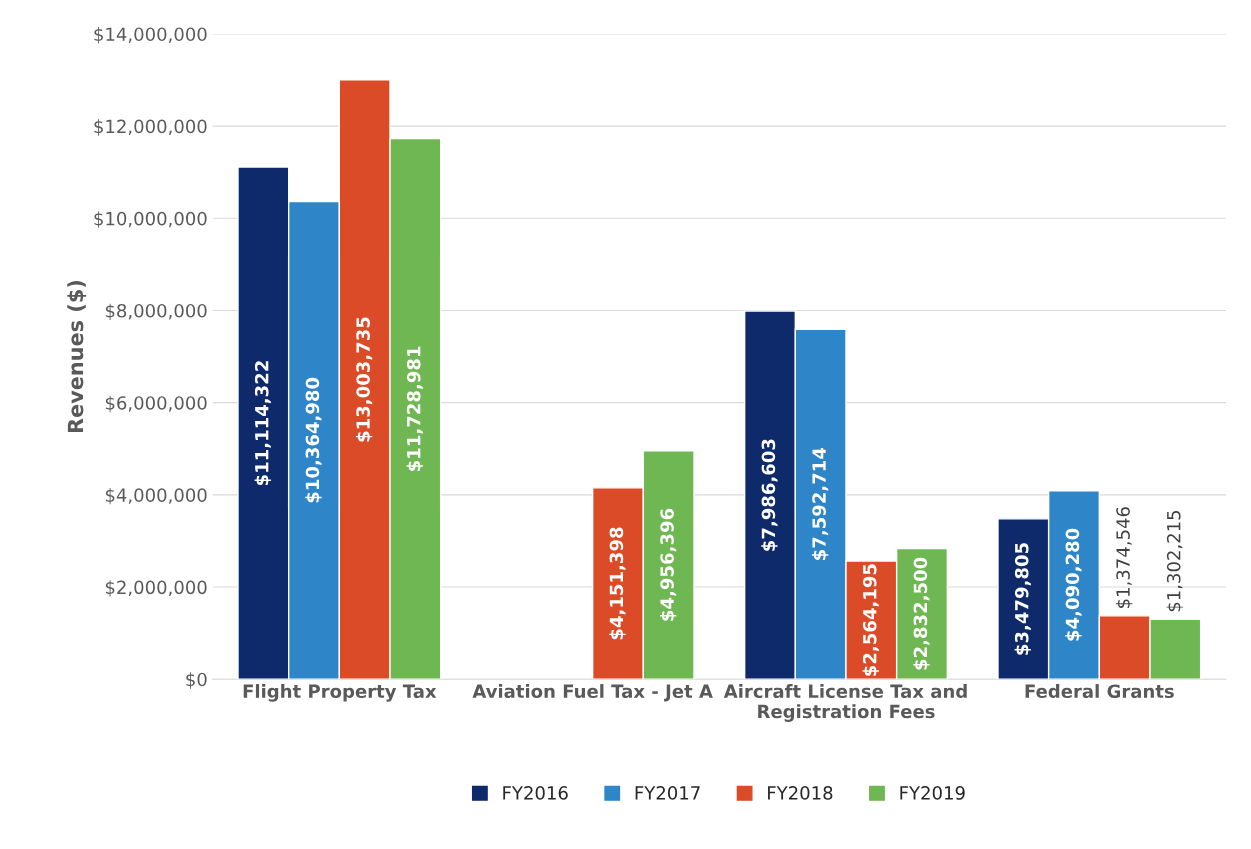 The image size is (1251, 849). Describe the element at coordinates (617, 583) in the screenshot. I see `data-label: $4,151,398` at that location.